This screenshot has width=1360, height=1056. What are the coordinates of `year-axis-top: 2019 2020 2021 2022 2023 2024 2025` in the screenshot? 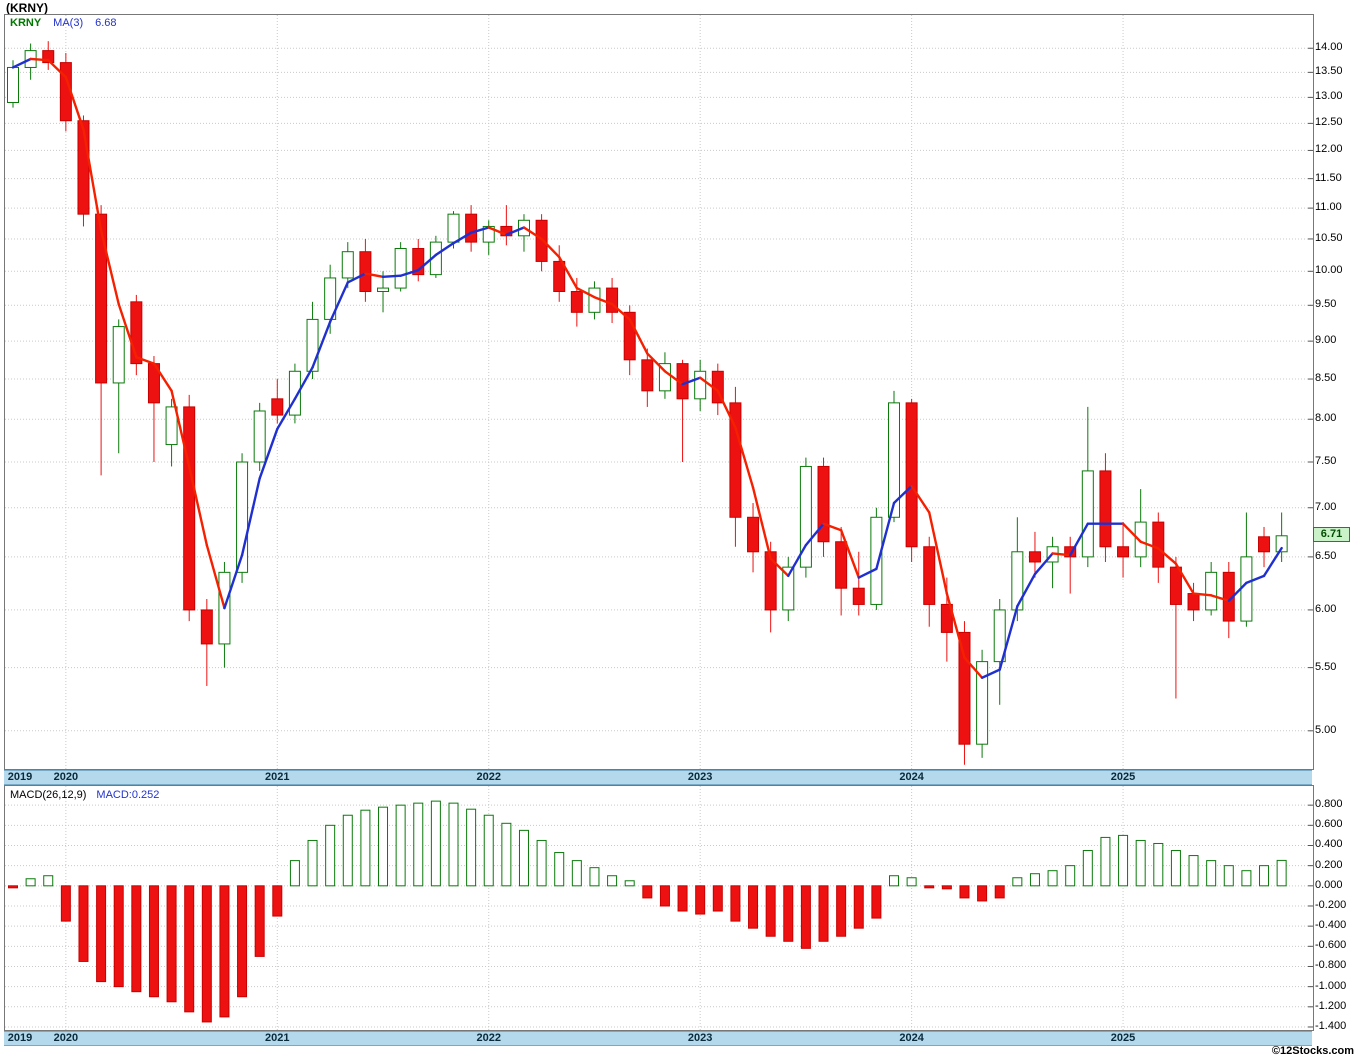 It's located at (658, 777).